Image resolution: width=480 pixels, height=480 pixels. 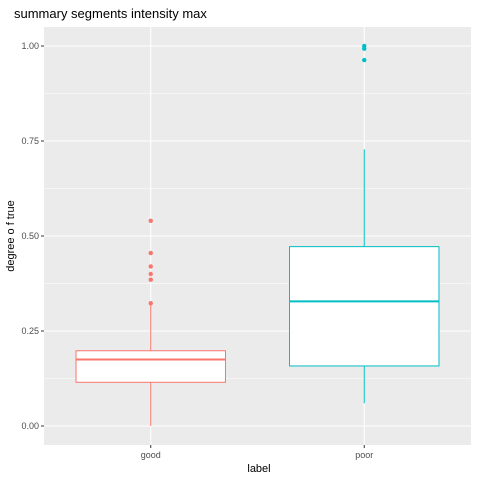 I want to click on x-tick-label-poor: poor, so click(x=364, y=455).